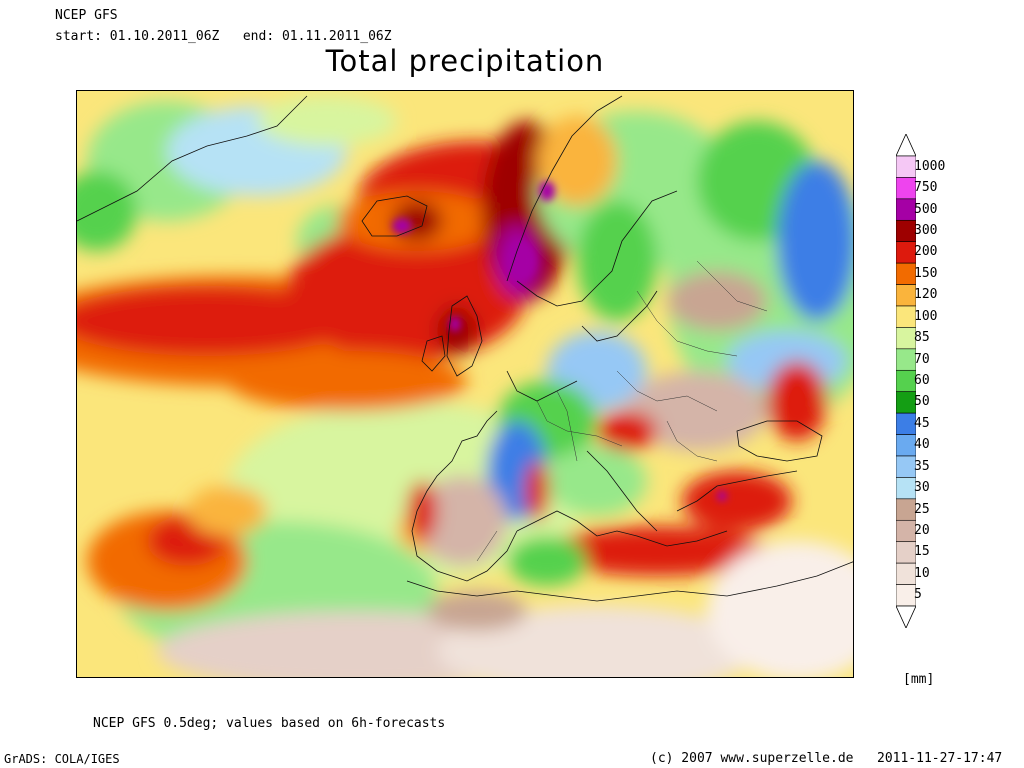  Describe the element at coordinates (940, 758) in the screenshot. I see `timestamp-label: 2011-11-27-17:47` at that location.